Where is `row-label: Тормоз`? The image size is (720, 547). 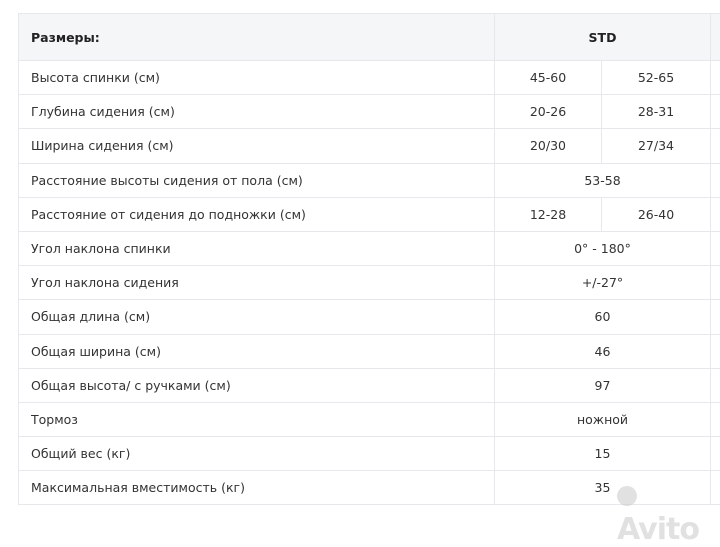
row-label: Тормоз is located at coordinates (257, 419).